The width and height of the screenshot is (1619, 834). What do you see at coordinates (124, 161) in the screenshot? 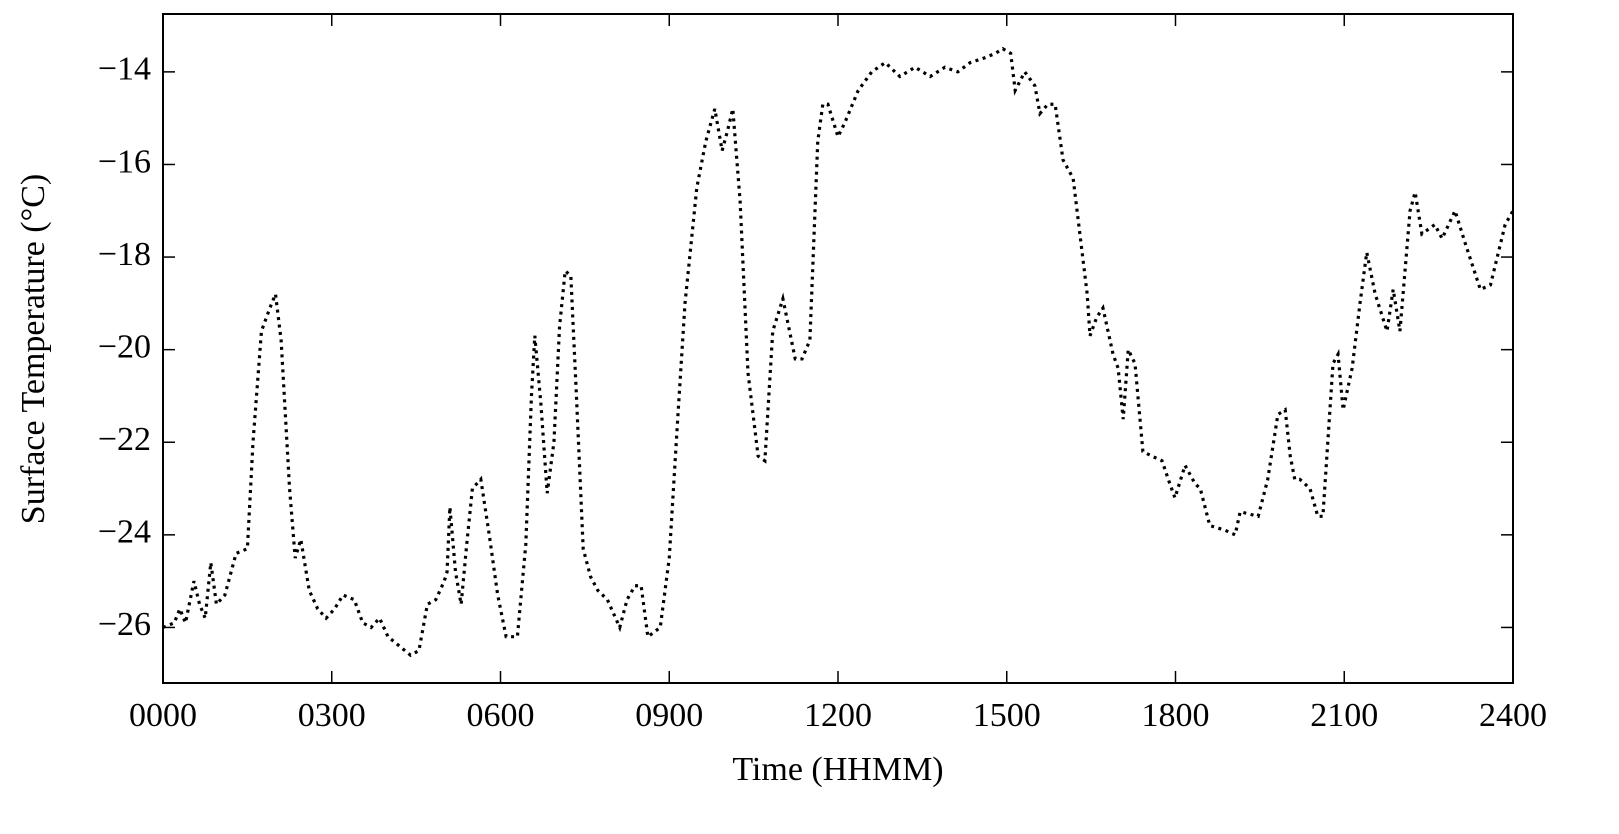
I see `y-tick-label: −16` at bounding box center [124, 161].